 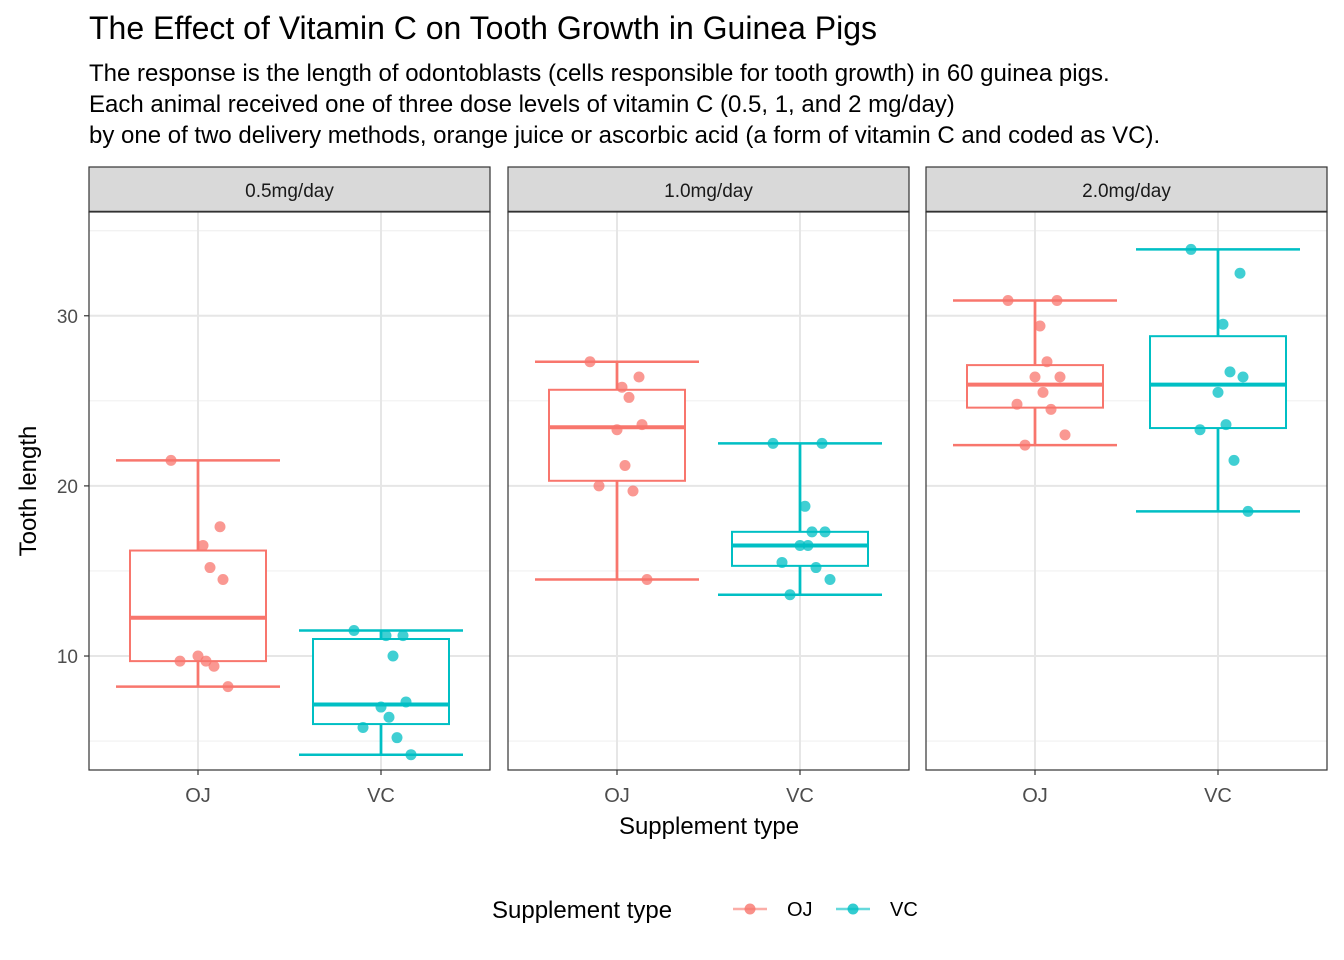 I want to click on legend-label: OJ, so click(x=800, y=910).